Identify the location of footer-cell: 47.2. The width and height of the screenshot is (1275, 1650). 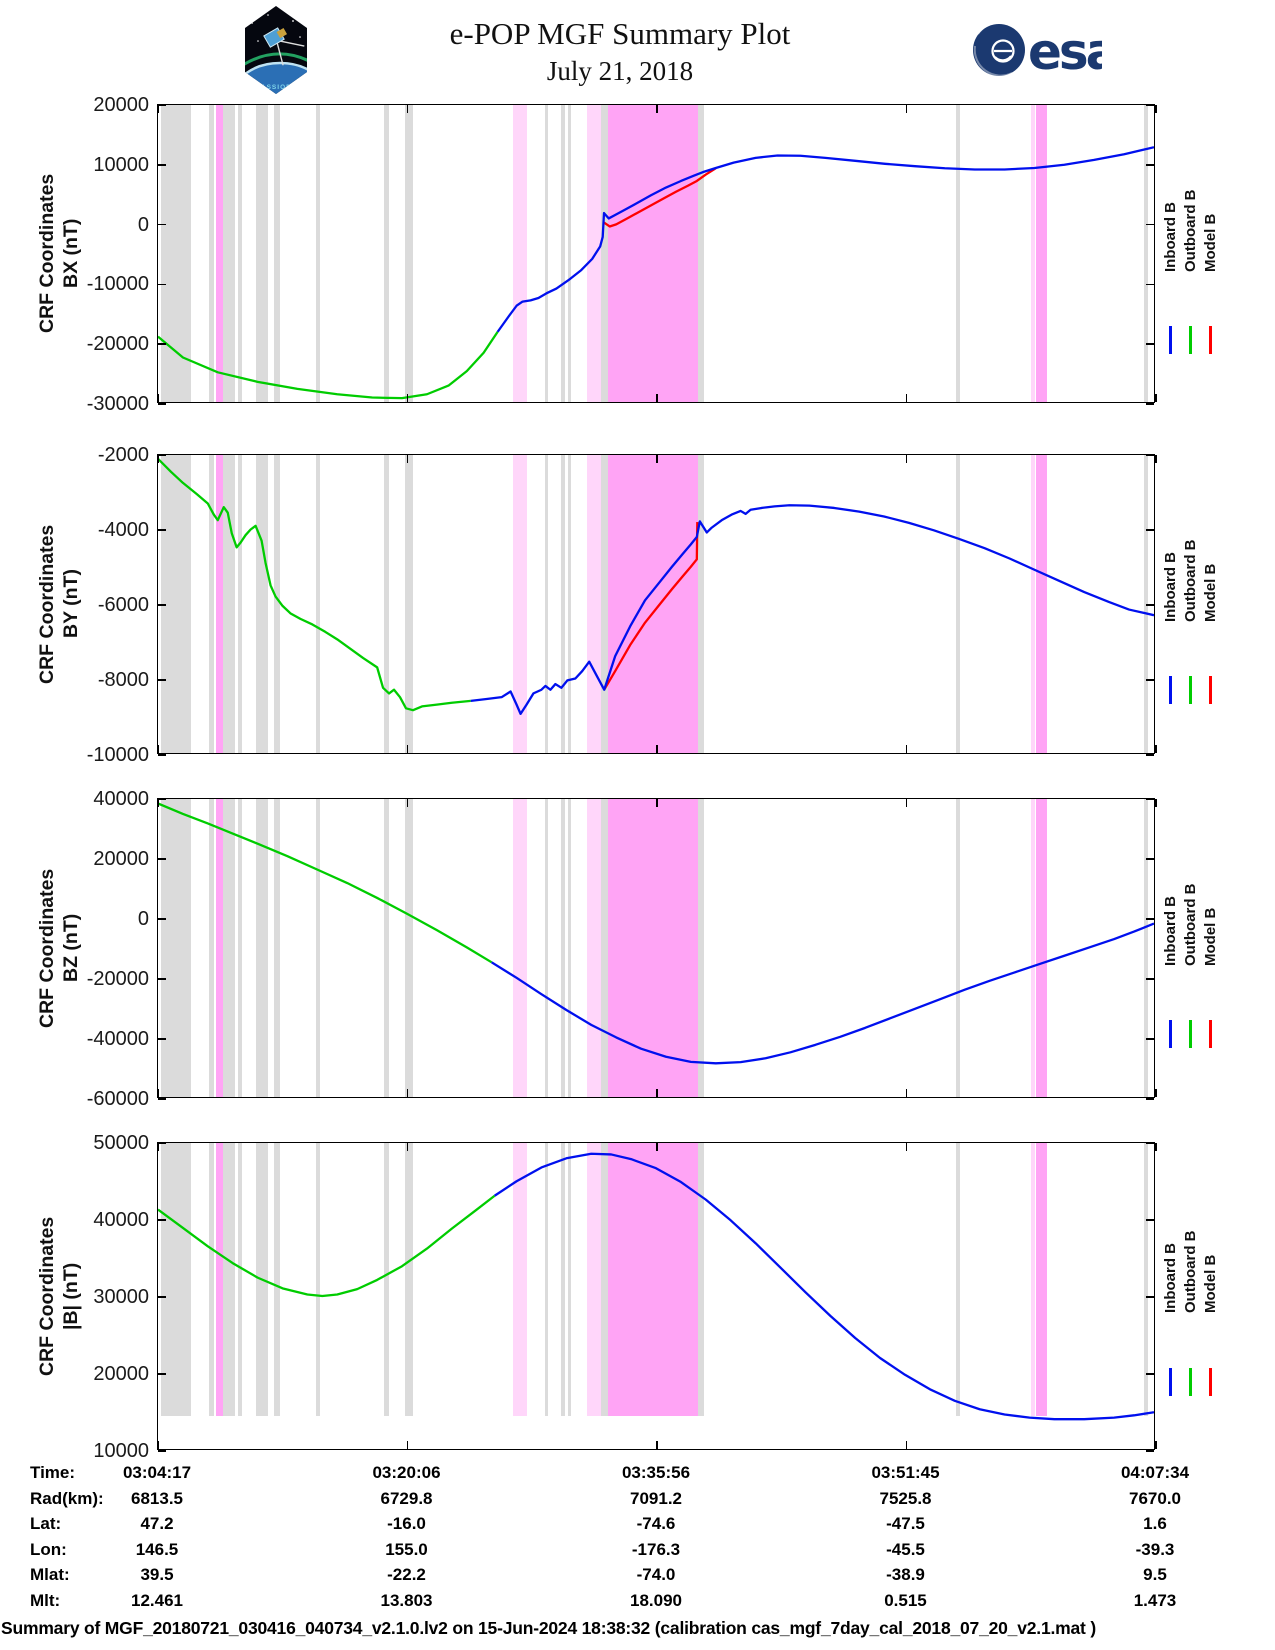
(157, 1523).